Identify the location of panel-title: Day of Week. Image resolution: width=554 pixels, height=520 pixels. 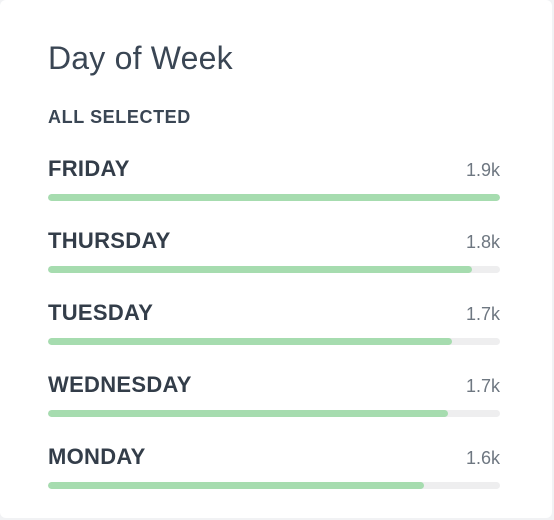
(140, 58).